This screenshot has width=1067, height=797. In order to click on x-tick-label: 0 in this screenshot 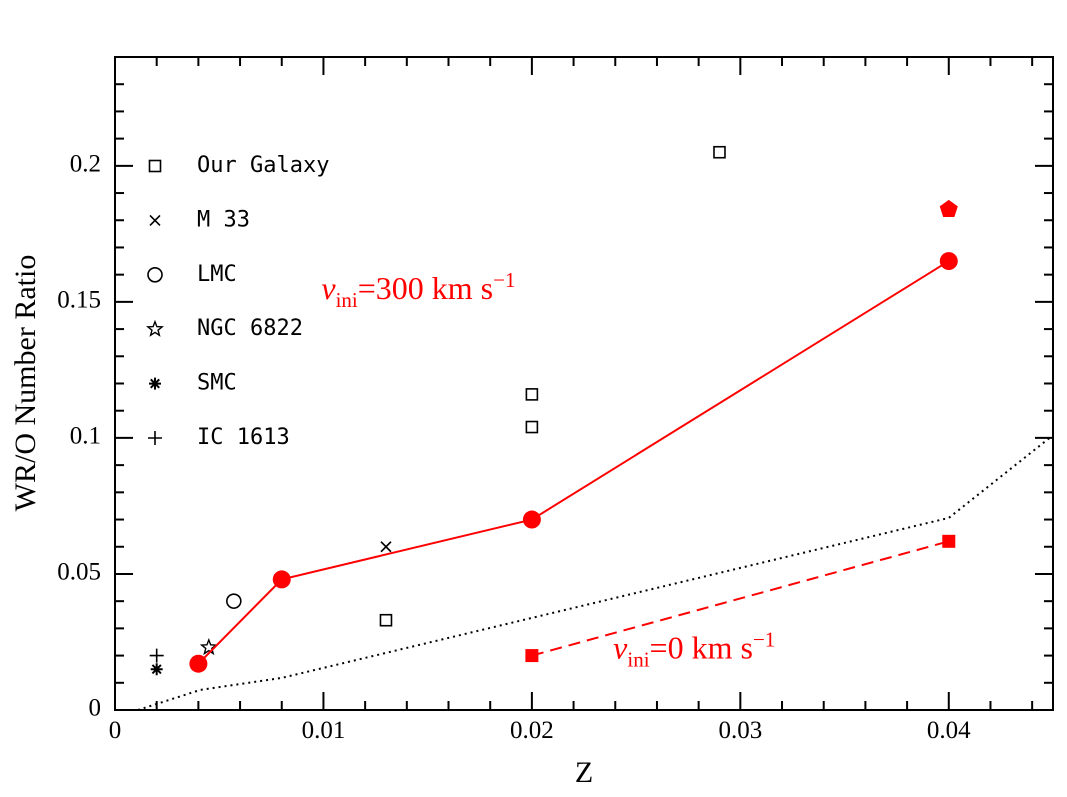, I will do `click(115, 730)`.